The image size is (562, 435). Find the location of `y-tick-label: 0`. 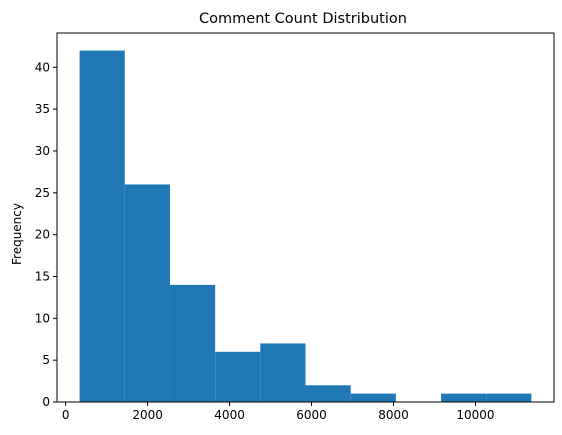

y-tick-label: 0 is located at coordinates (46, 402).